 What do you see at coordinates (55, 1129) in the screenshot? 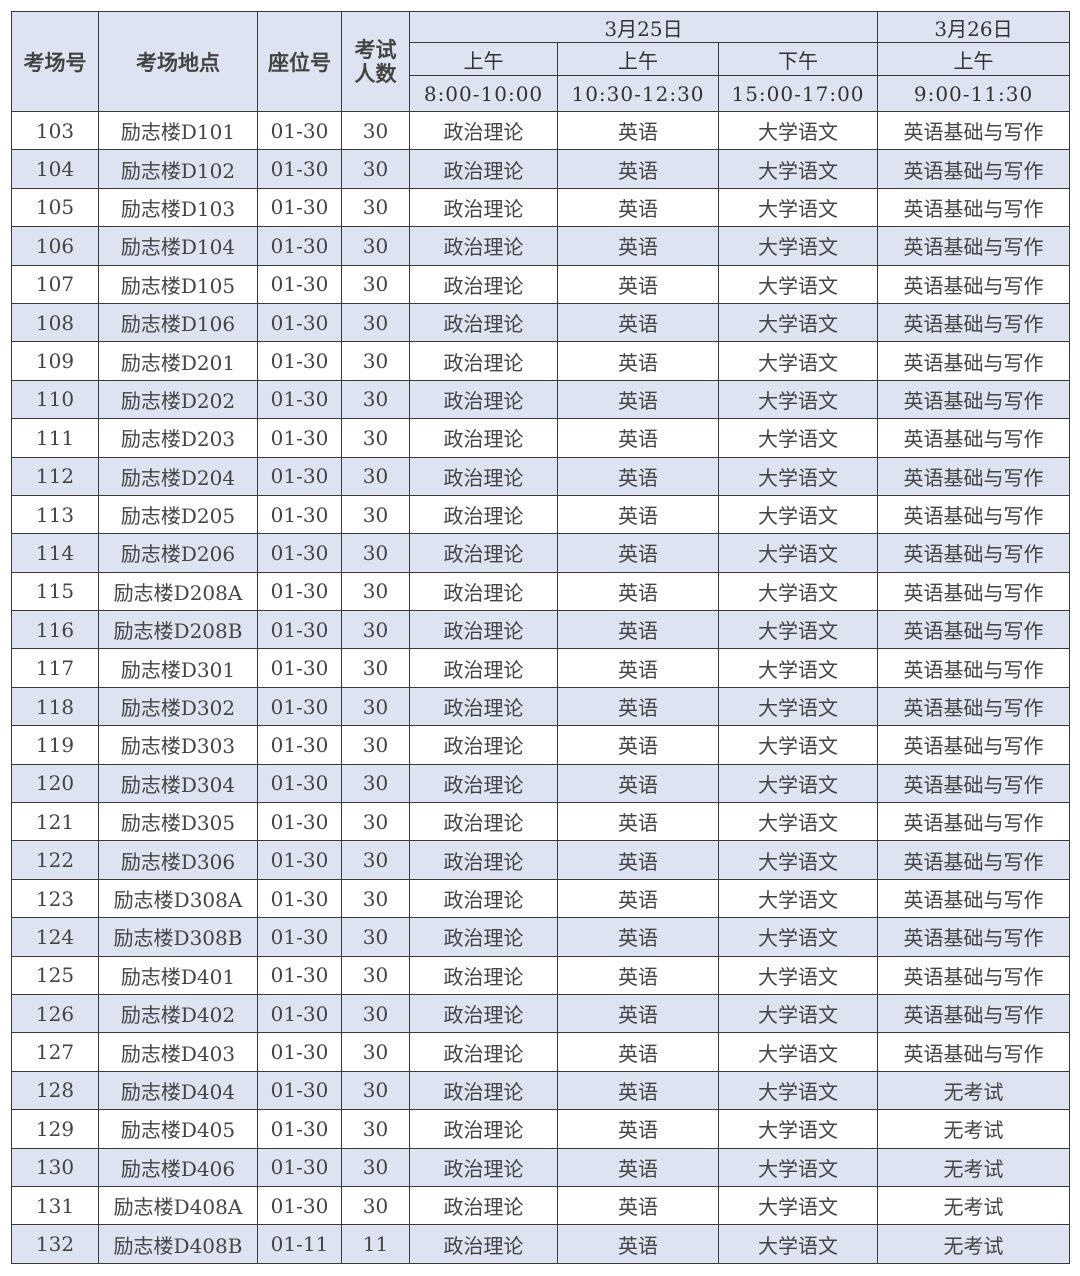
I see `cell-room-no: 129` at bounding box center [55, 1129].